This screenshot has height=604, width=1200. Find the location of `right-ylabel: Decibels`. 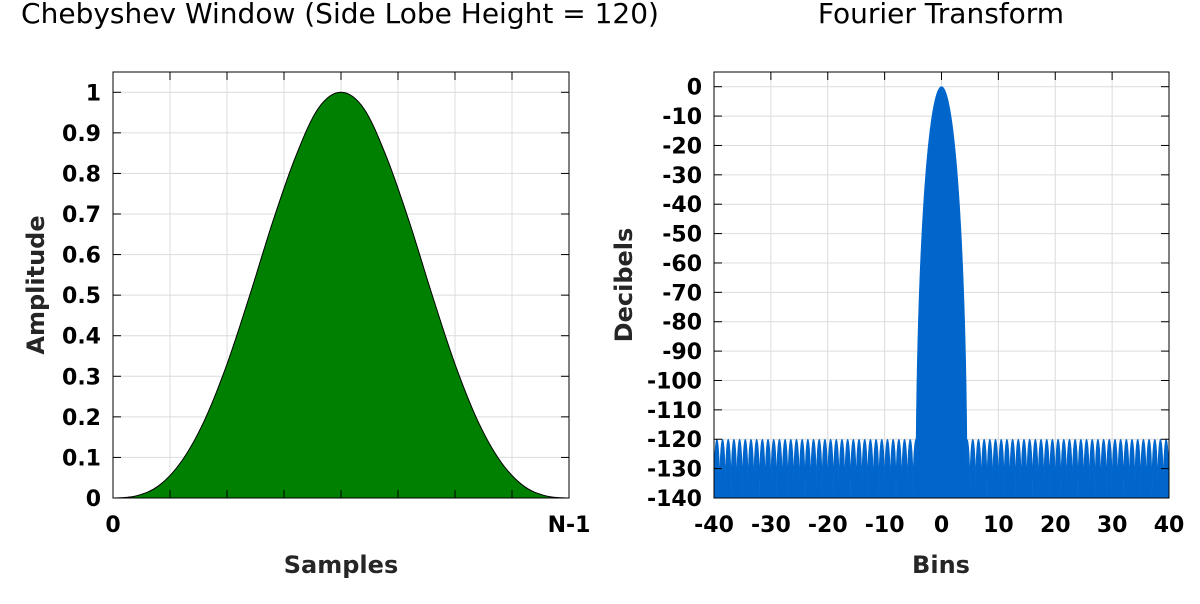

right-ylabel: Decibels is located at coordinates (624, 285).